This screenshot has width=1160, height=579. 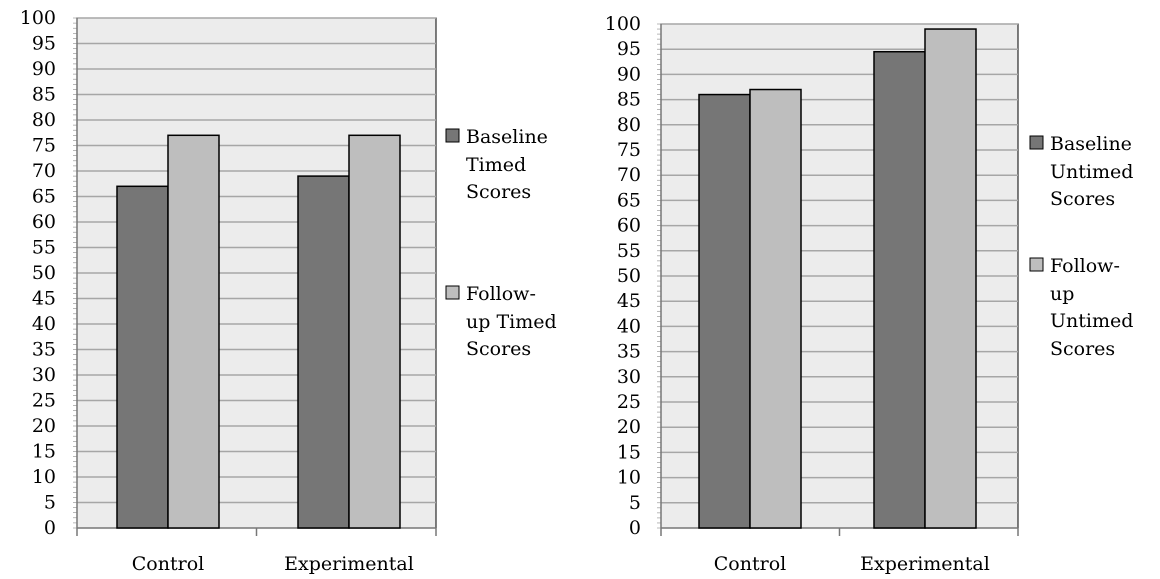 What do you see at coordinates (511, 322) in the screenshot?
I see `legend-label: up Timed` at bounding box center [511, 322].